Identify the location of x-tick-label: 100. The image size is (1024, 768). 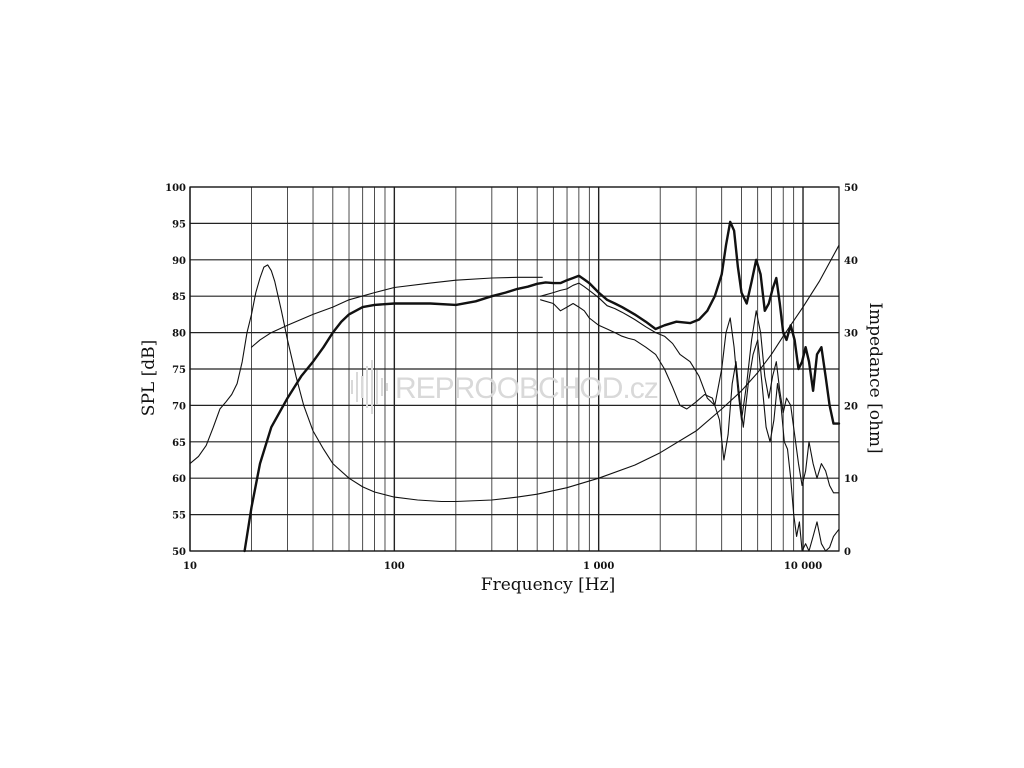
(394, 566).